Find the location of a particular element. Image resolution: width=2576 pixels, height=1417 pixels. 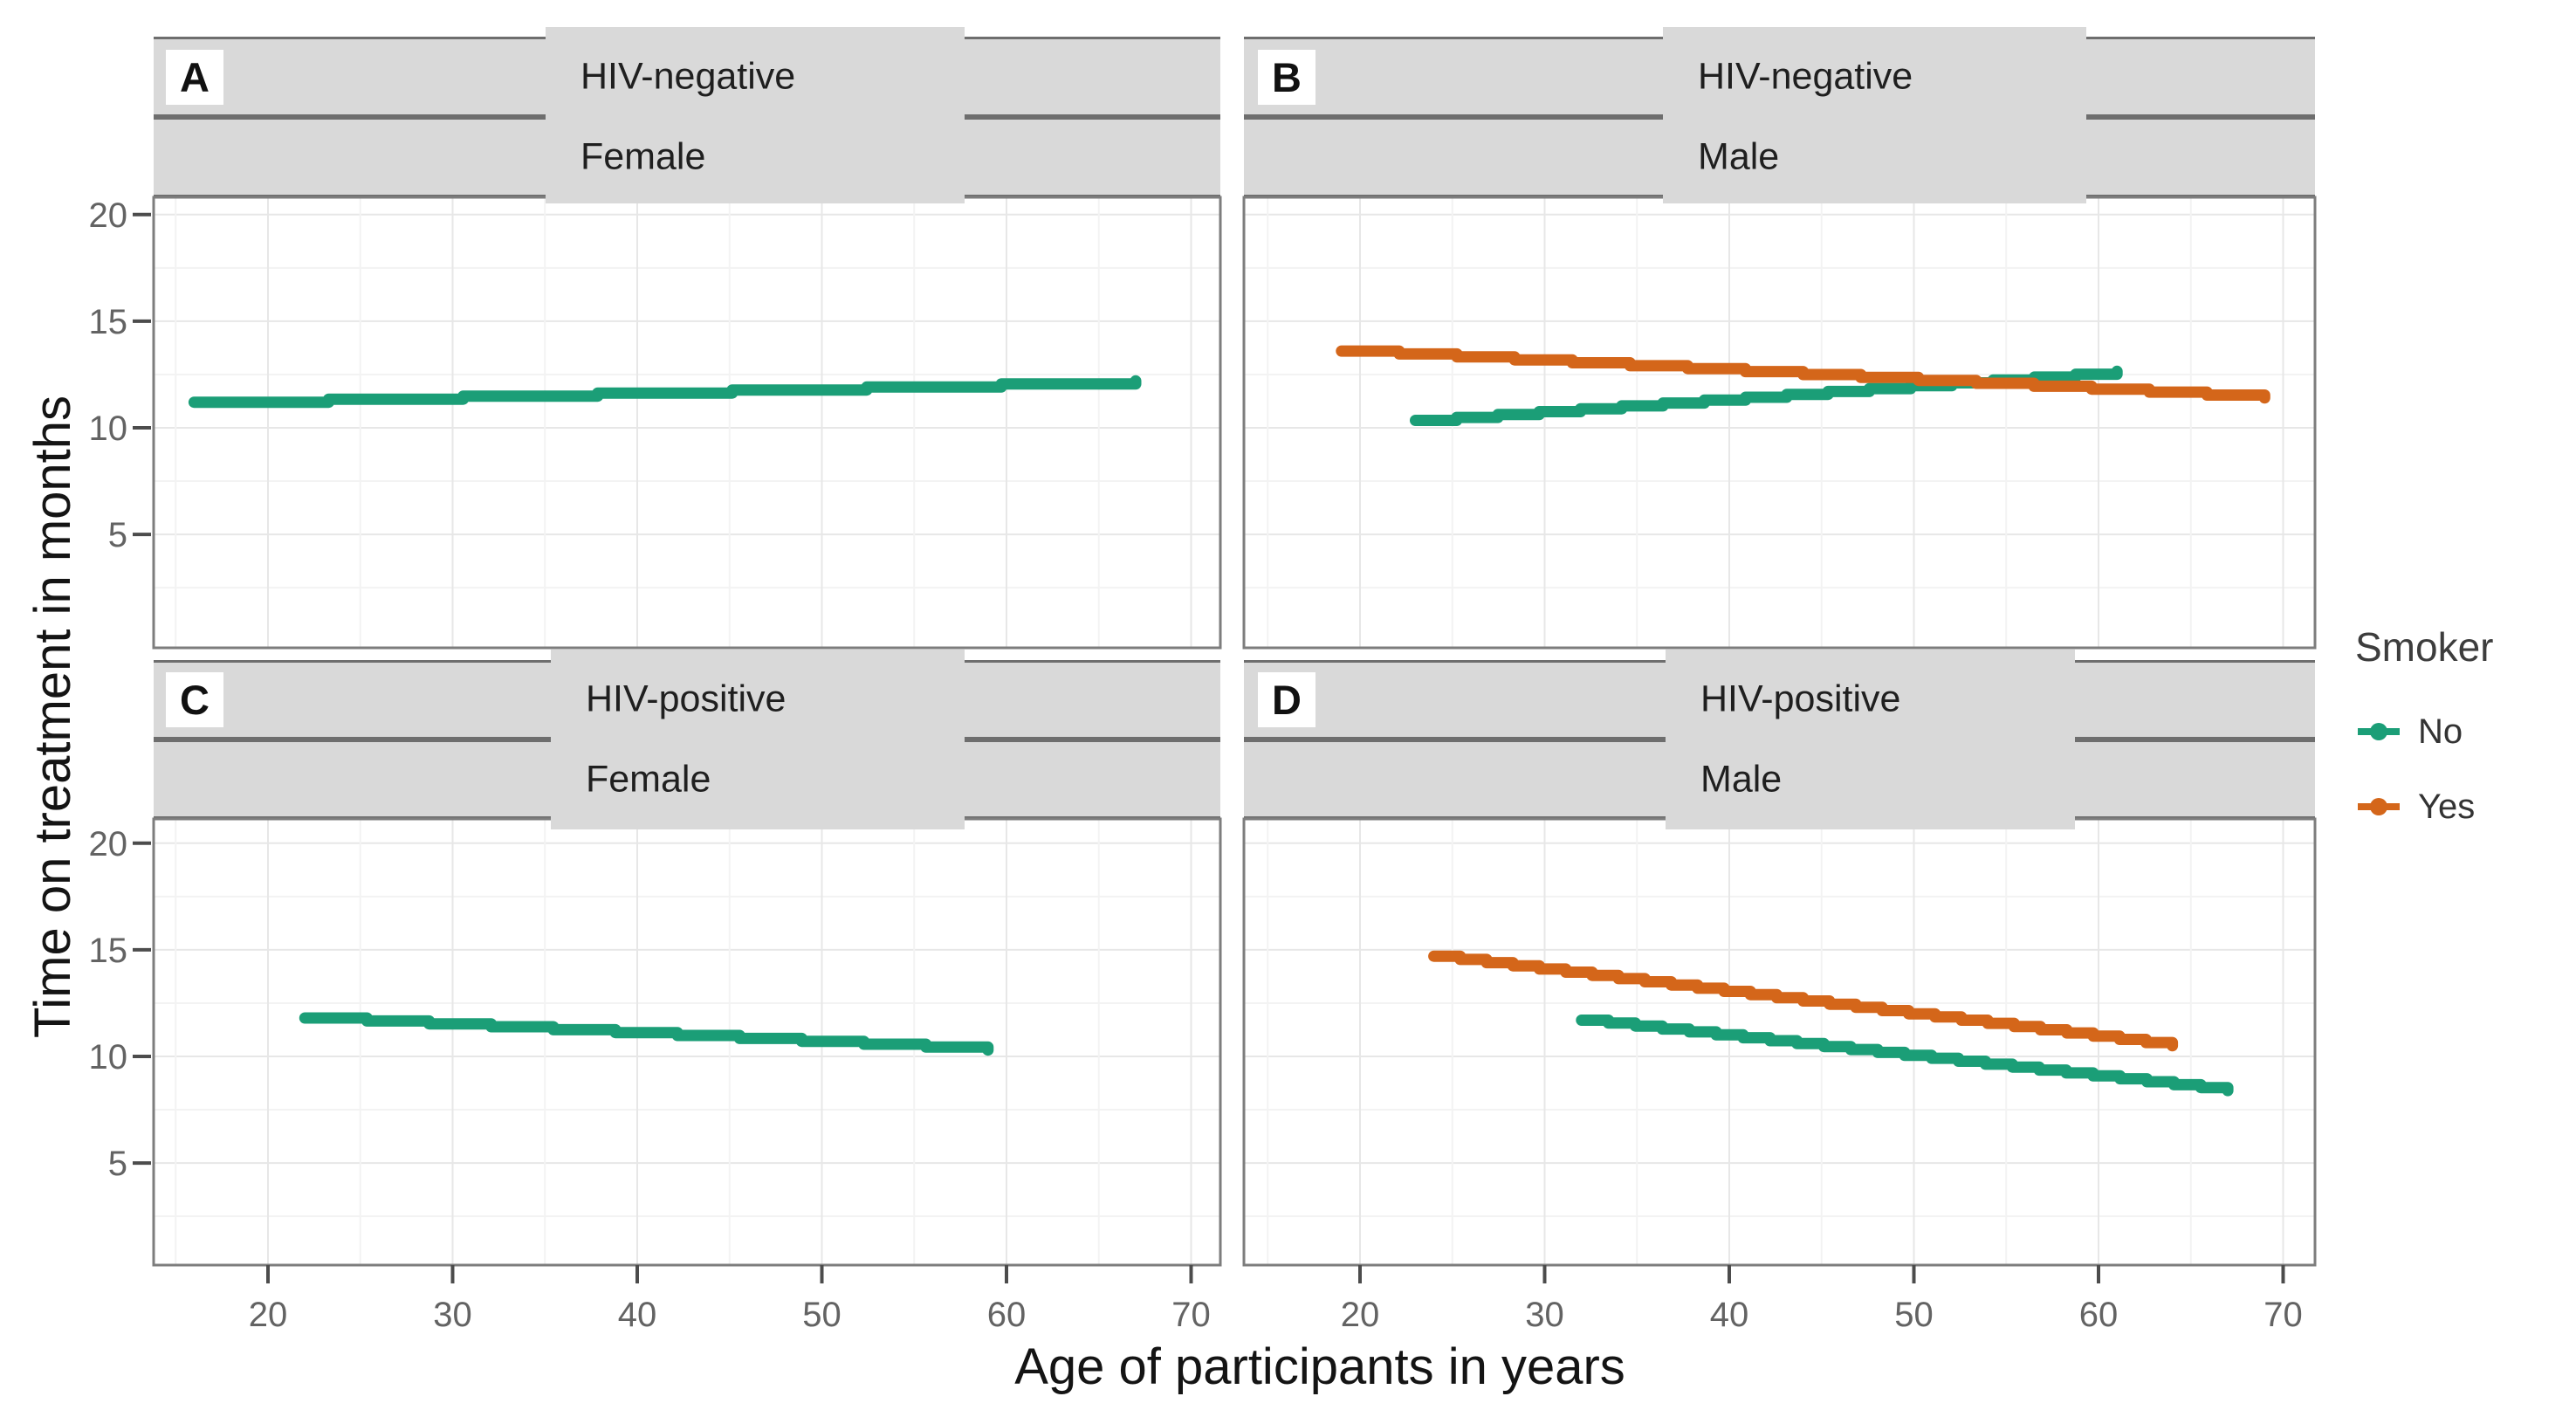

facet-label-box-d: HIV-positive Male is located at coordinates (1870, 739).